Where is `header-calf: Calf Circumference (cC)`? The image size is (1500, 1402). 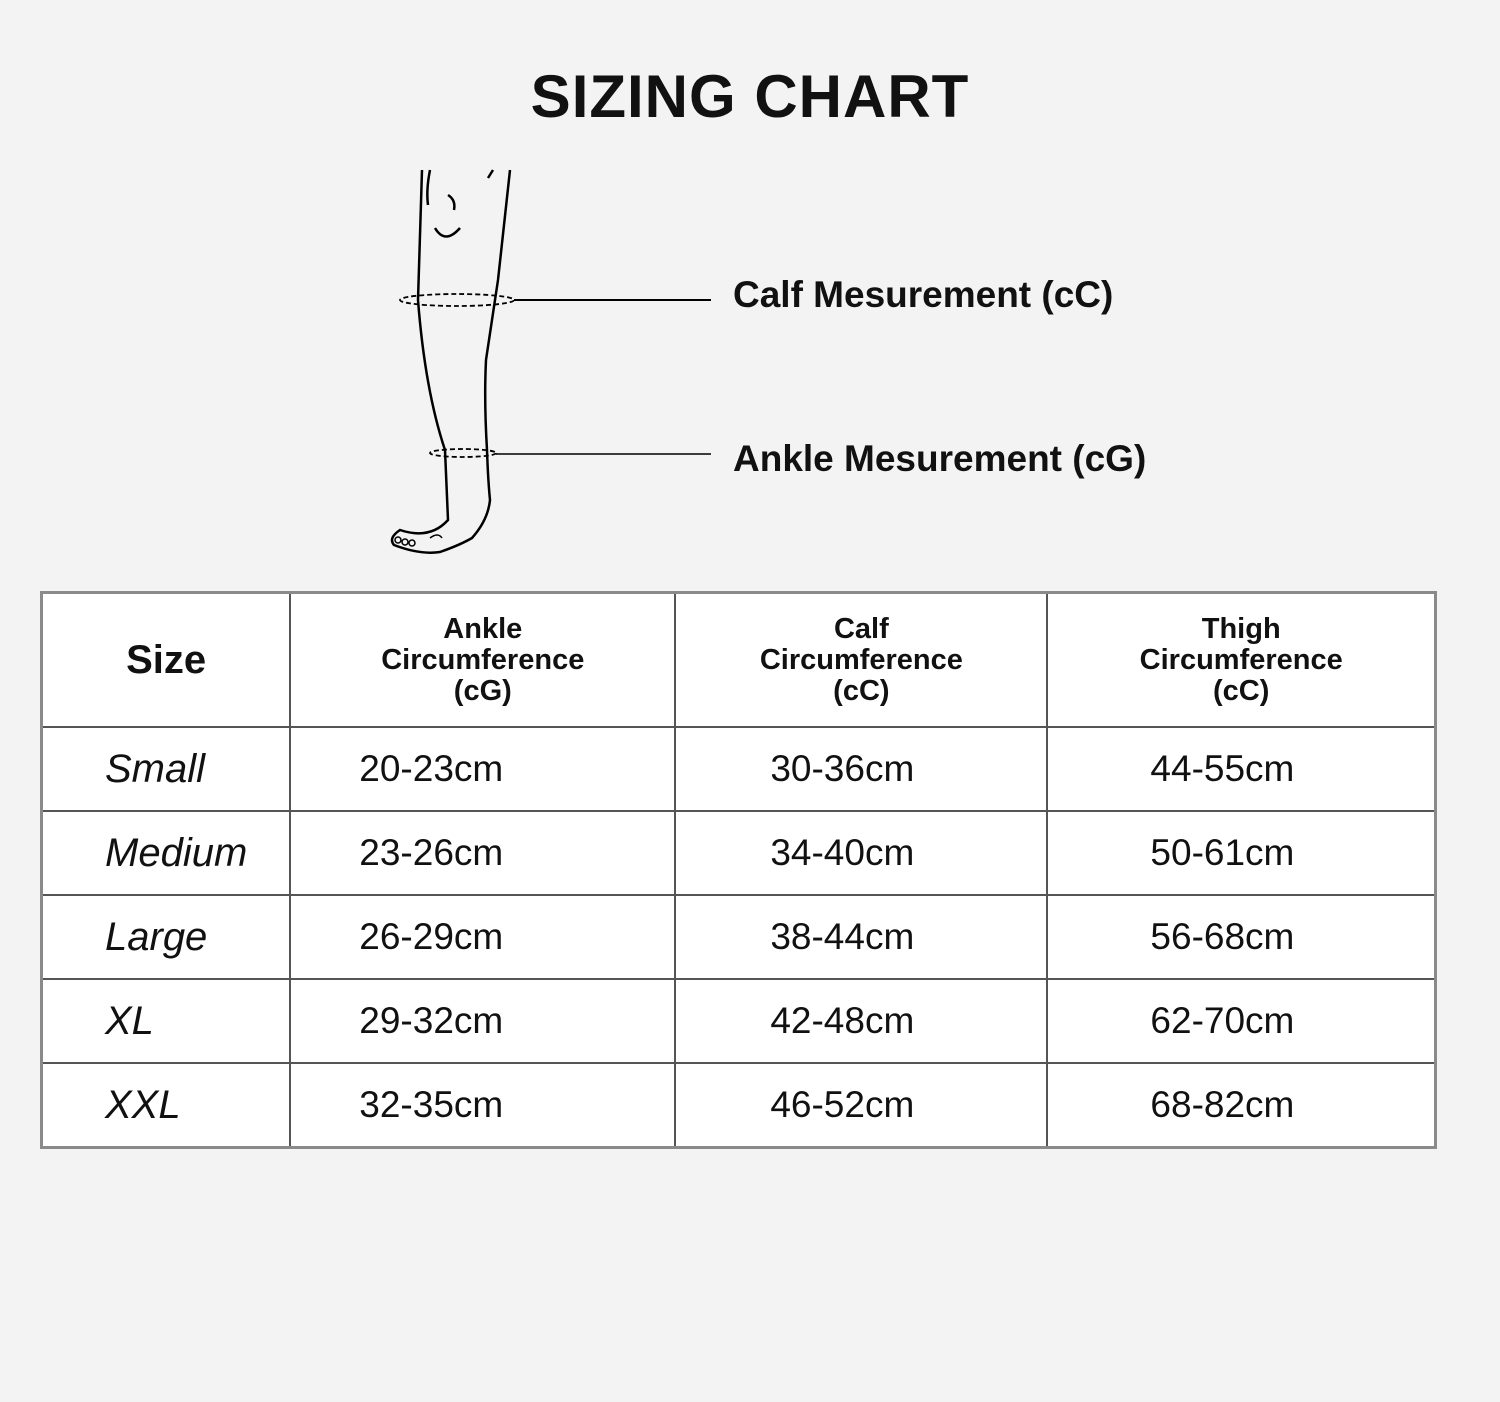 header-calf: Calf Circumference (cC) is located at coordinates (861, 659).